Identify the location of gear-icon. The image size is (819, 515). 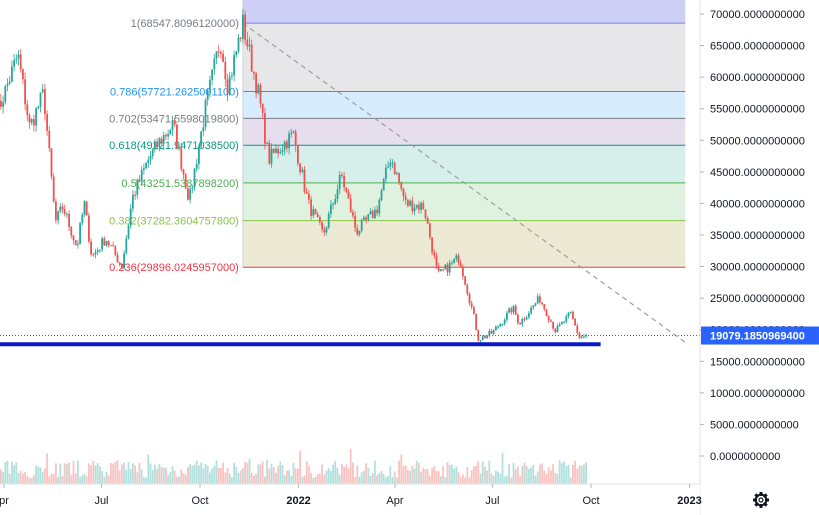
(761, 500).